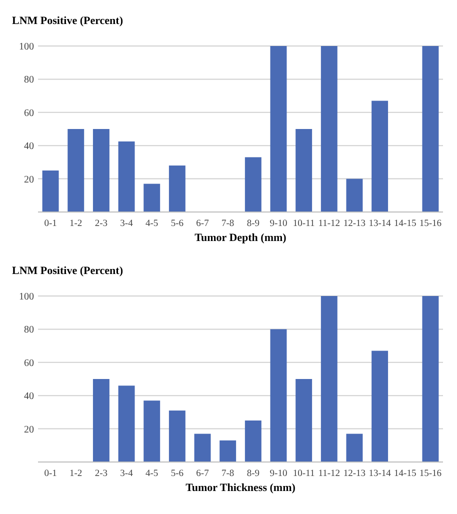  What do you see at coordinates (240, 238) in the screenshot?
I see `x-axis-title: Tumor Depth (mm)` at bounding box center [240, 238].